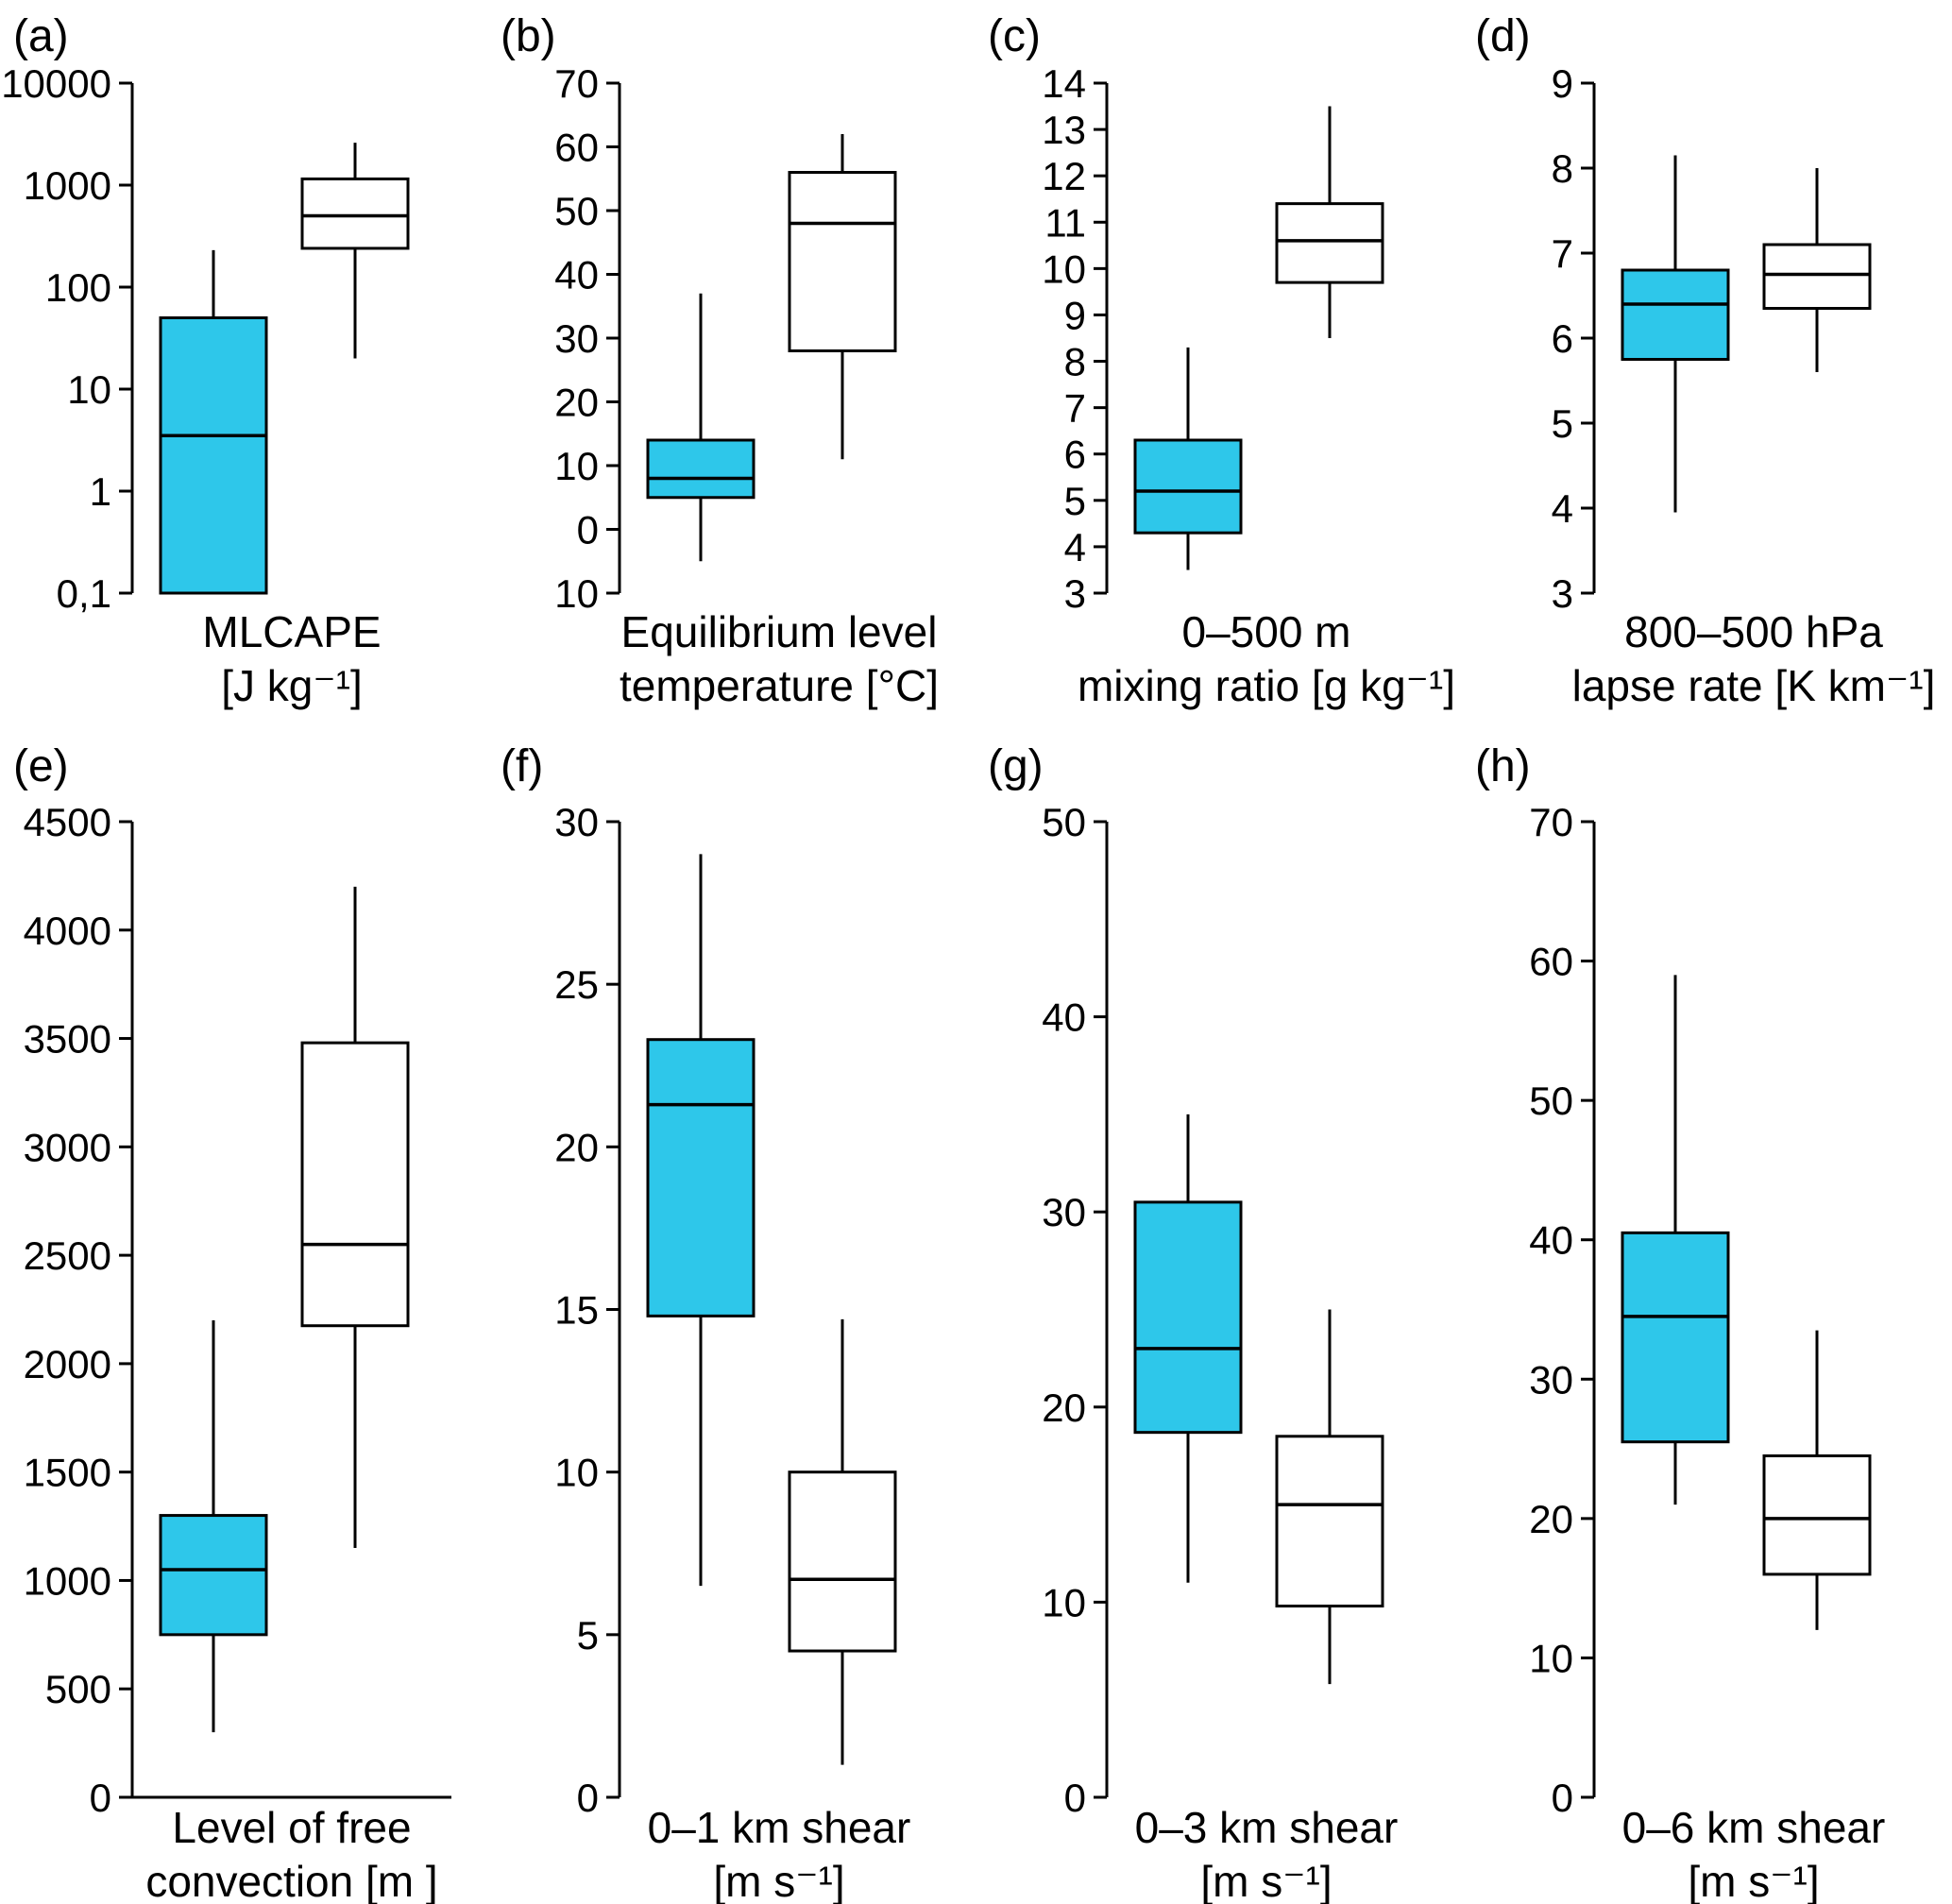 Image resolution: width=1952 pixels, height=1904 pixels. Describe the element at coordinates (1753, 631) in the screenshot. I see `x-axis-label-line1: 800–500 hPa` at that location.